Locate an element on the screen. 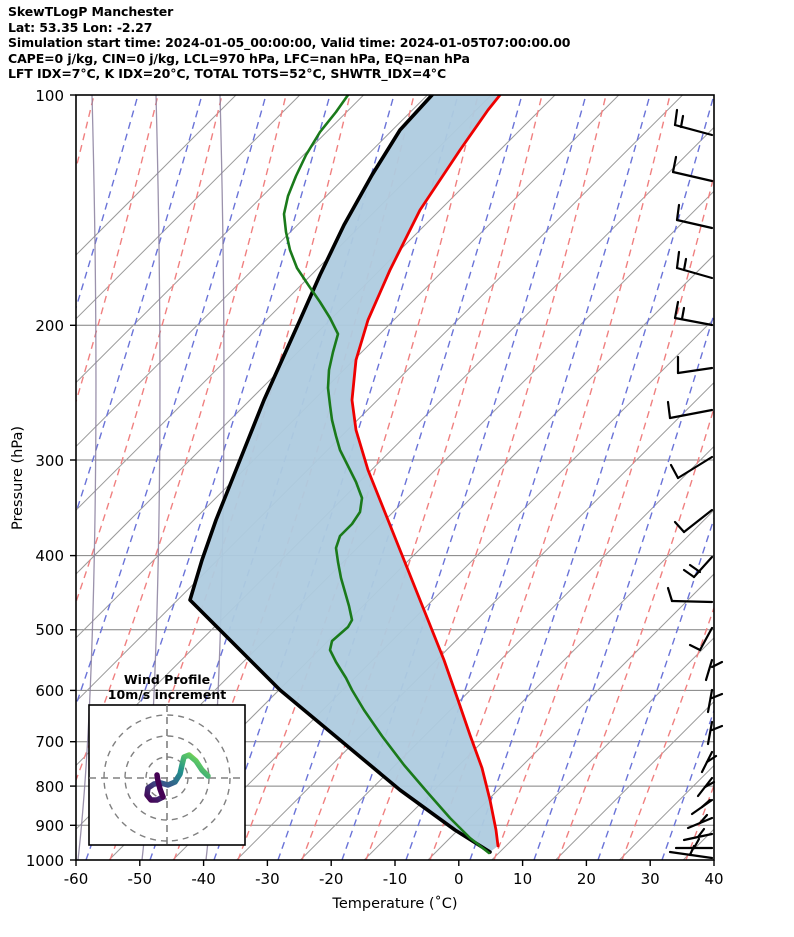 This screenshot has height=937, width=794. hodograph-axes is located at coordinates (167, 775).